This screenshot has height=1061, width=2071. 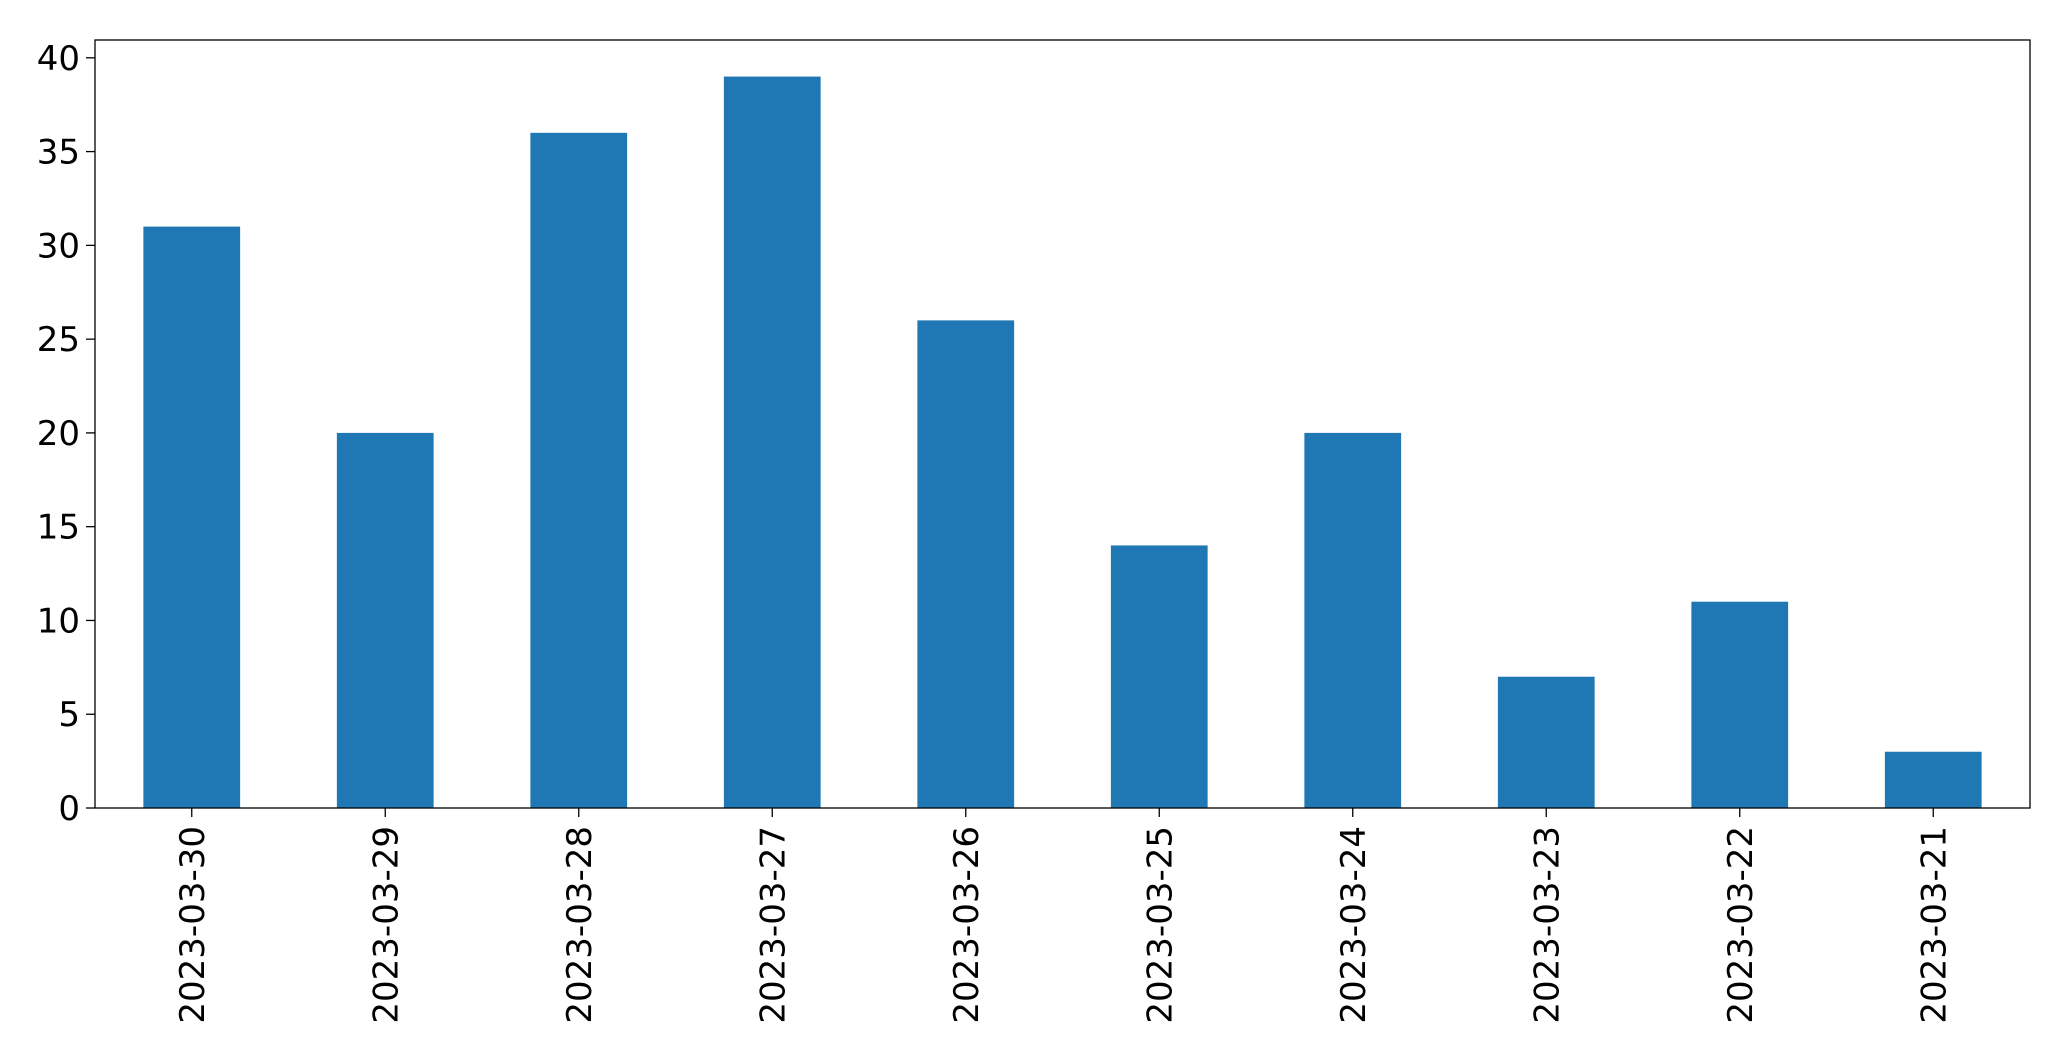 What do you see at coordinates (773, 925) in the screenshot?
I see `x-tick-label: 2023-03-27` at bounding box center [773, 925].